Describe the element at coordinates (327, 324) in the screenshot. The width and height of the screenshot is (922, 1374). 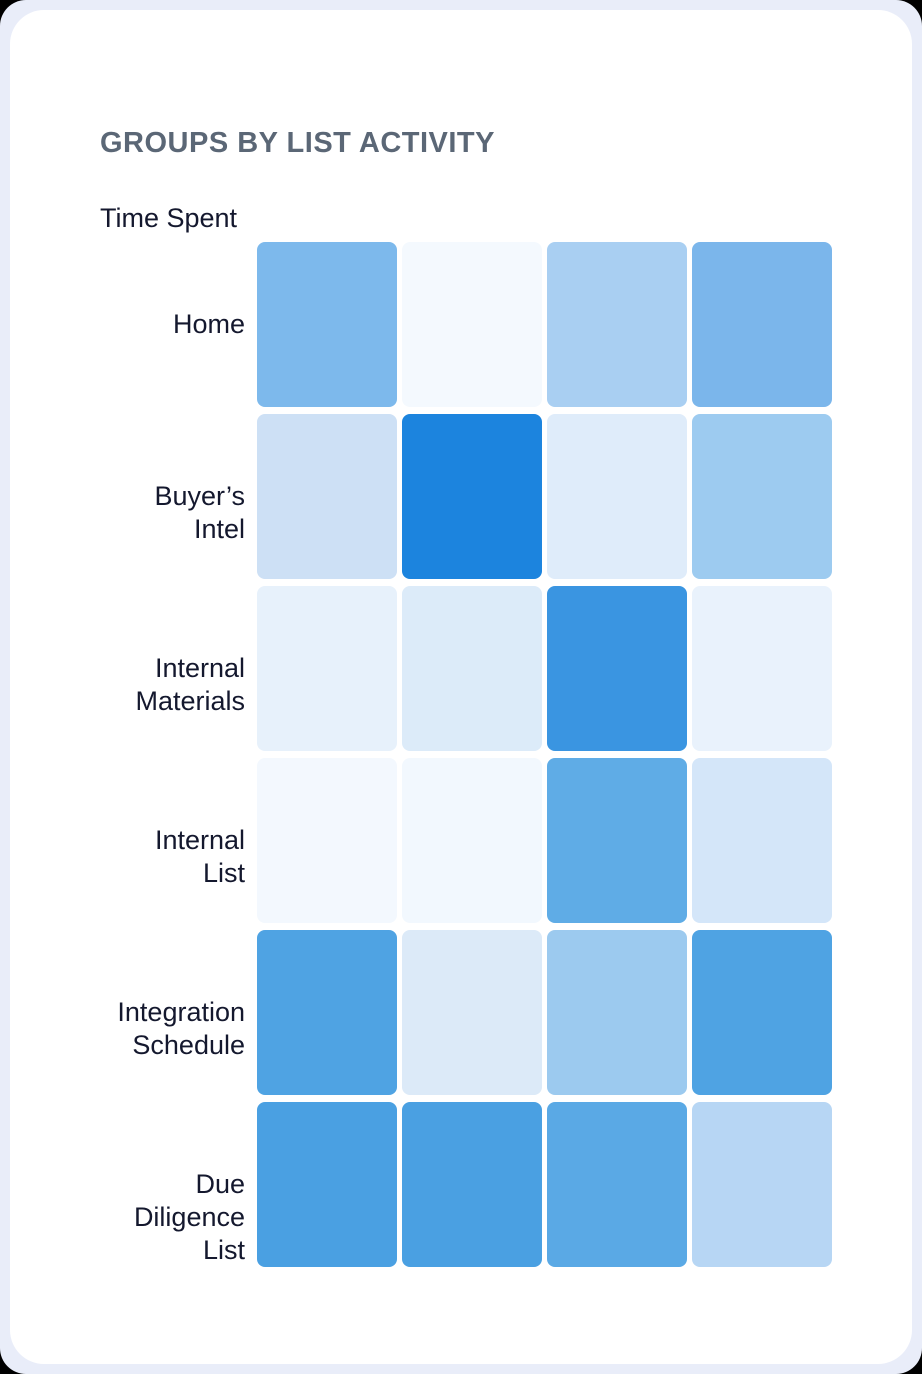
I see `heatmap-cell-r1c1` at that location.